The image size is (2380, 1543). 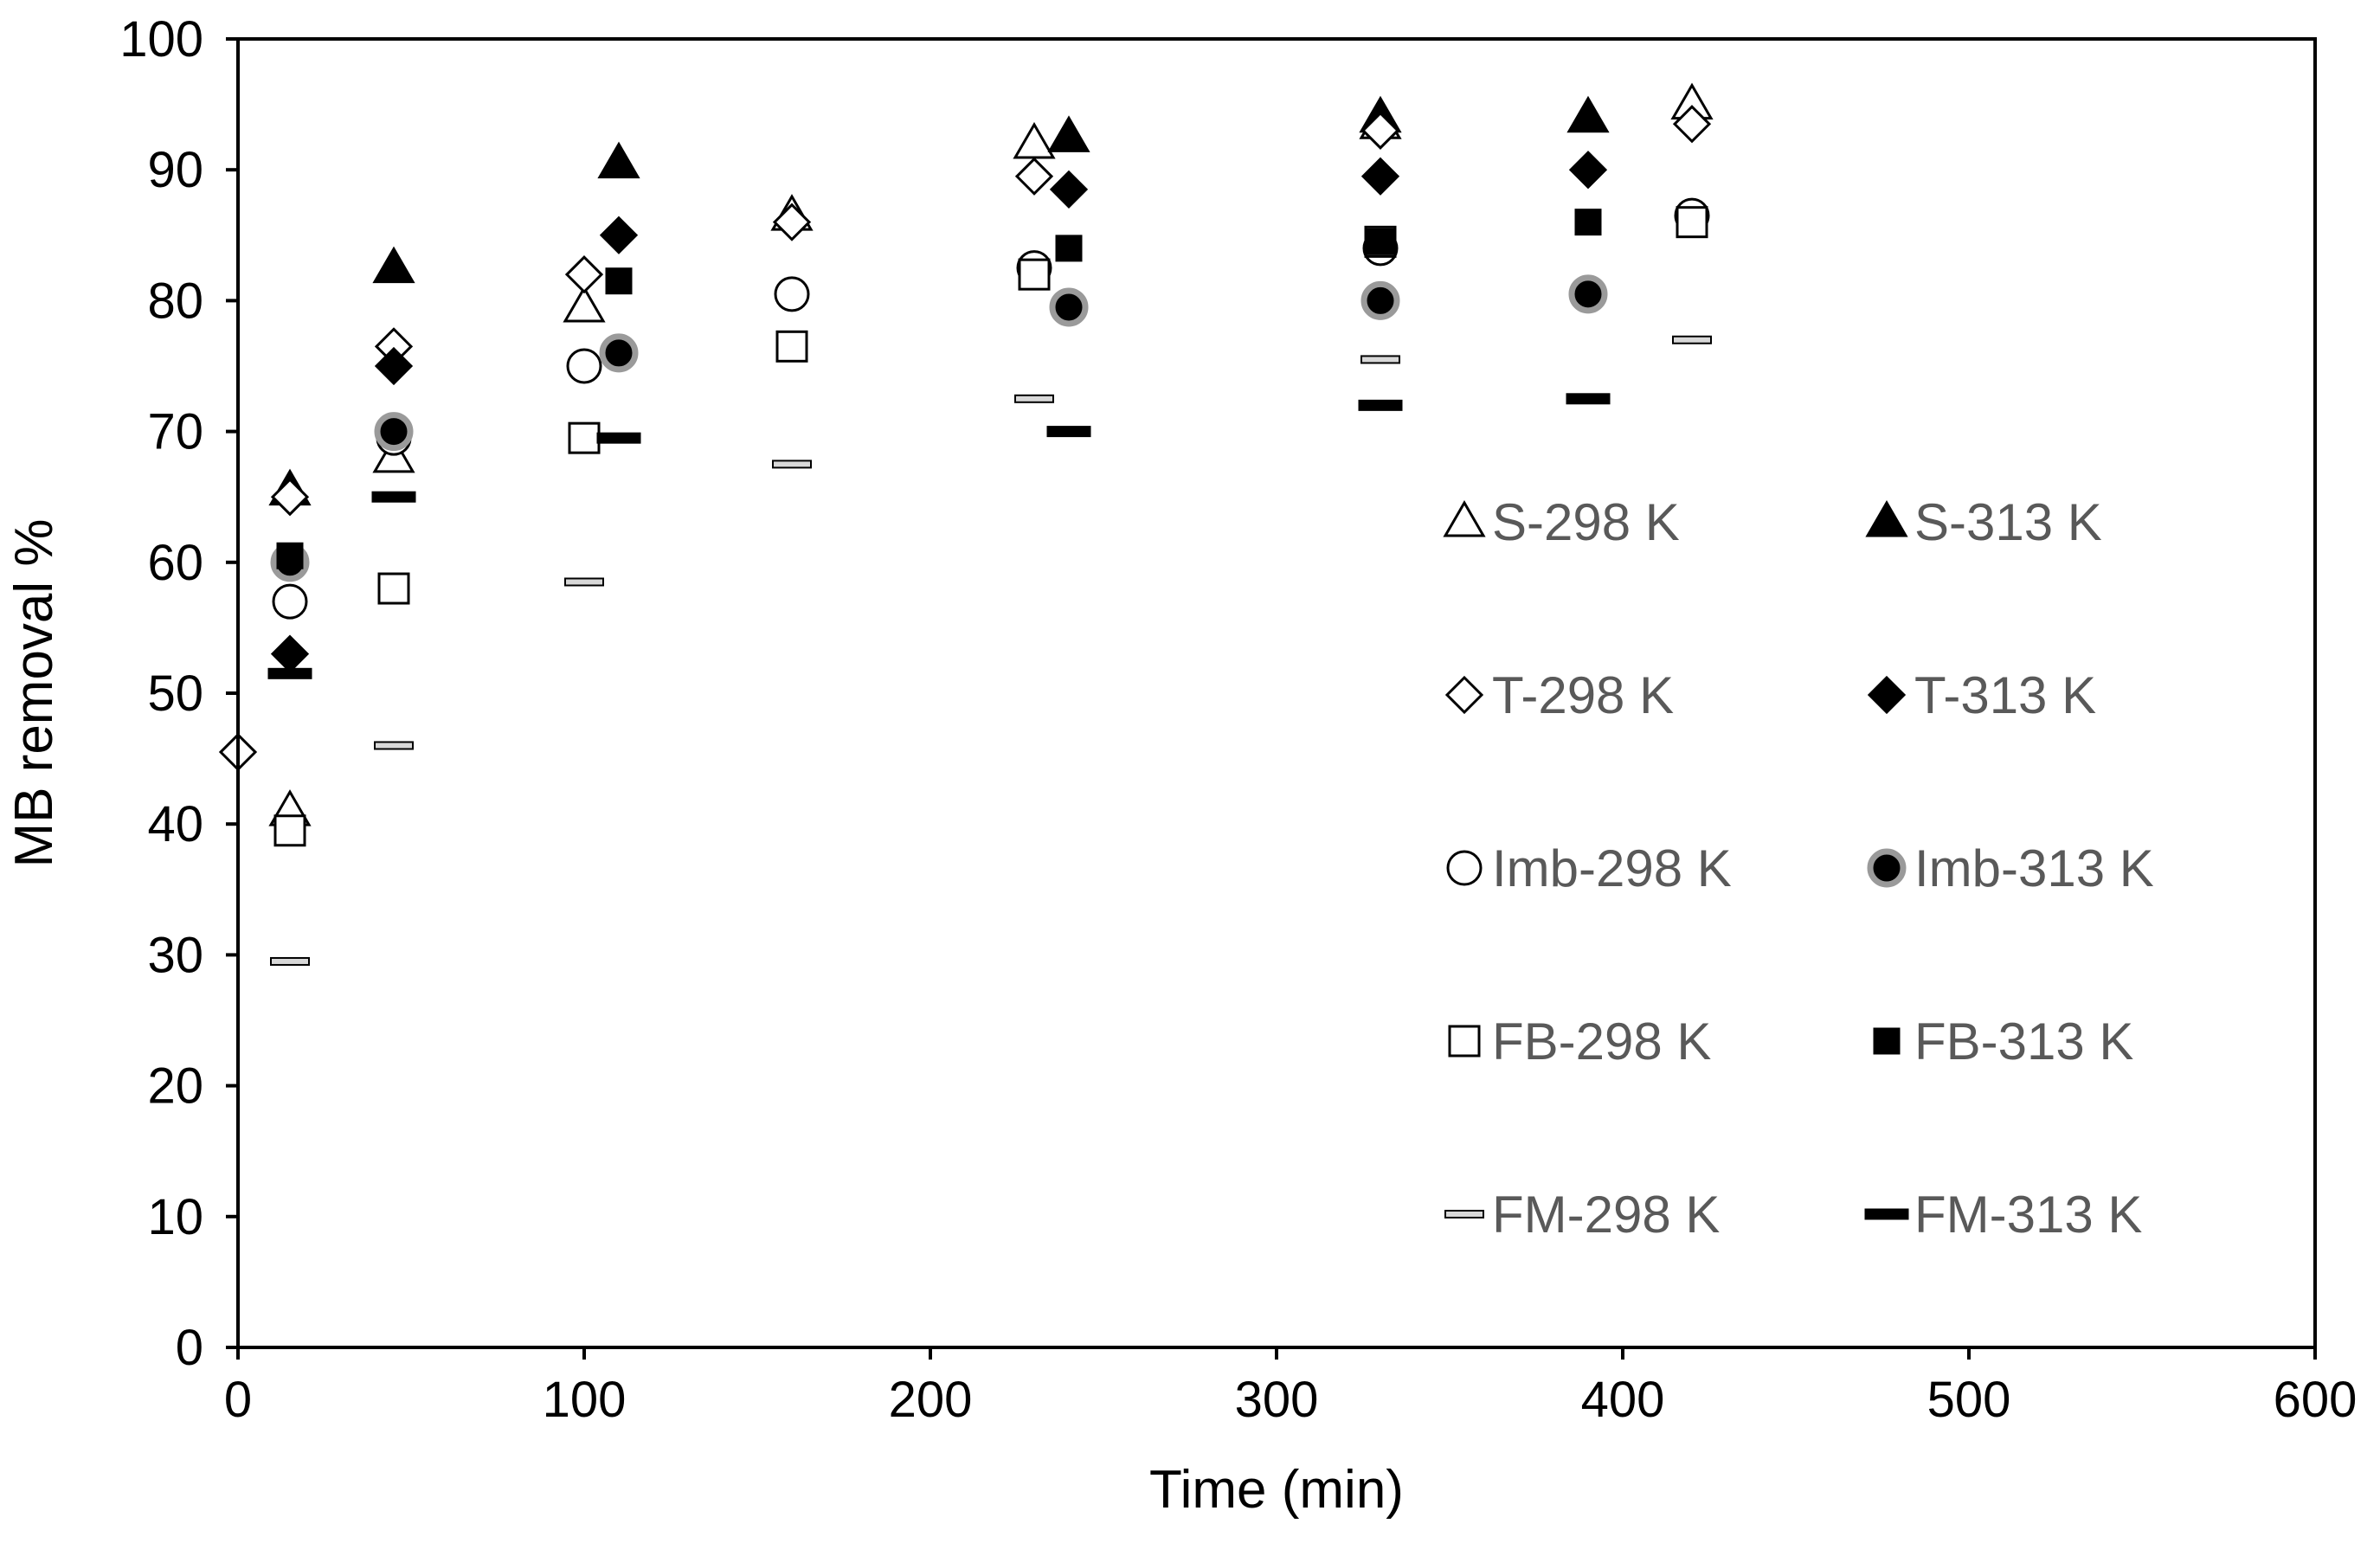 I want to click on legend-label: FM-298 K, so click(x=1606, y=1215).